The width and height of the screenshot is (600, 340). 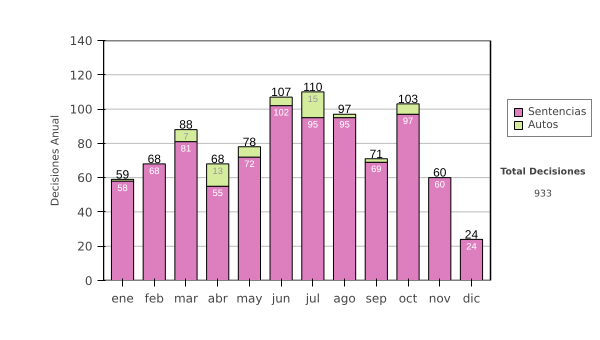 I want to click on data-label: 24, so click(x=471, y=246).